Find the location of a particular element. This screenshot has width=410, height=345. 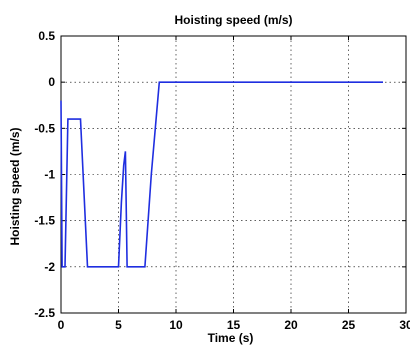

y-tick-label: 0.5 is located at coordinates (46, 36).